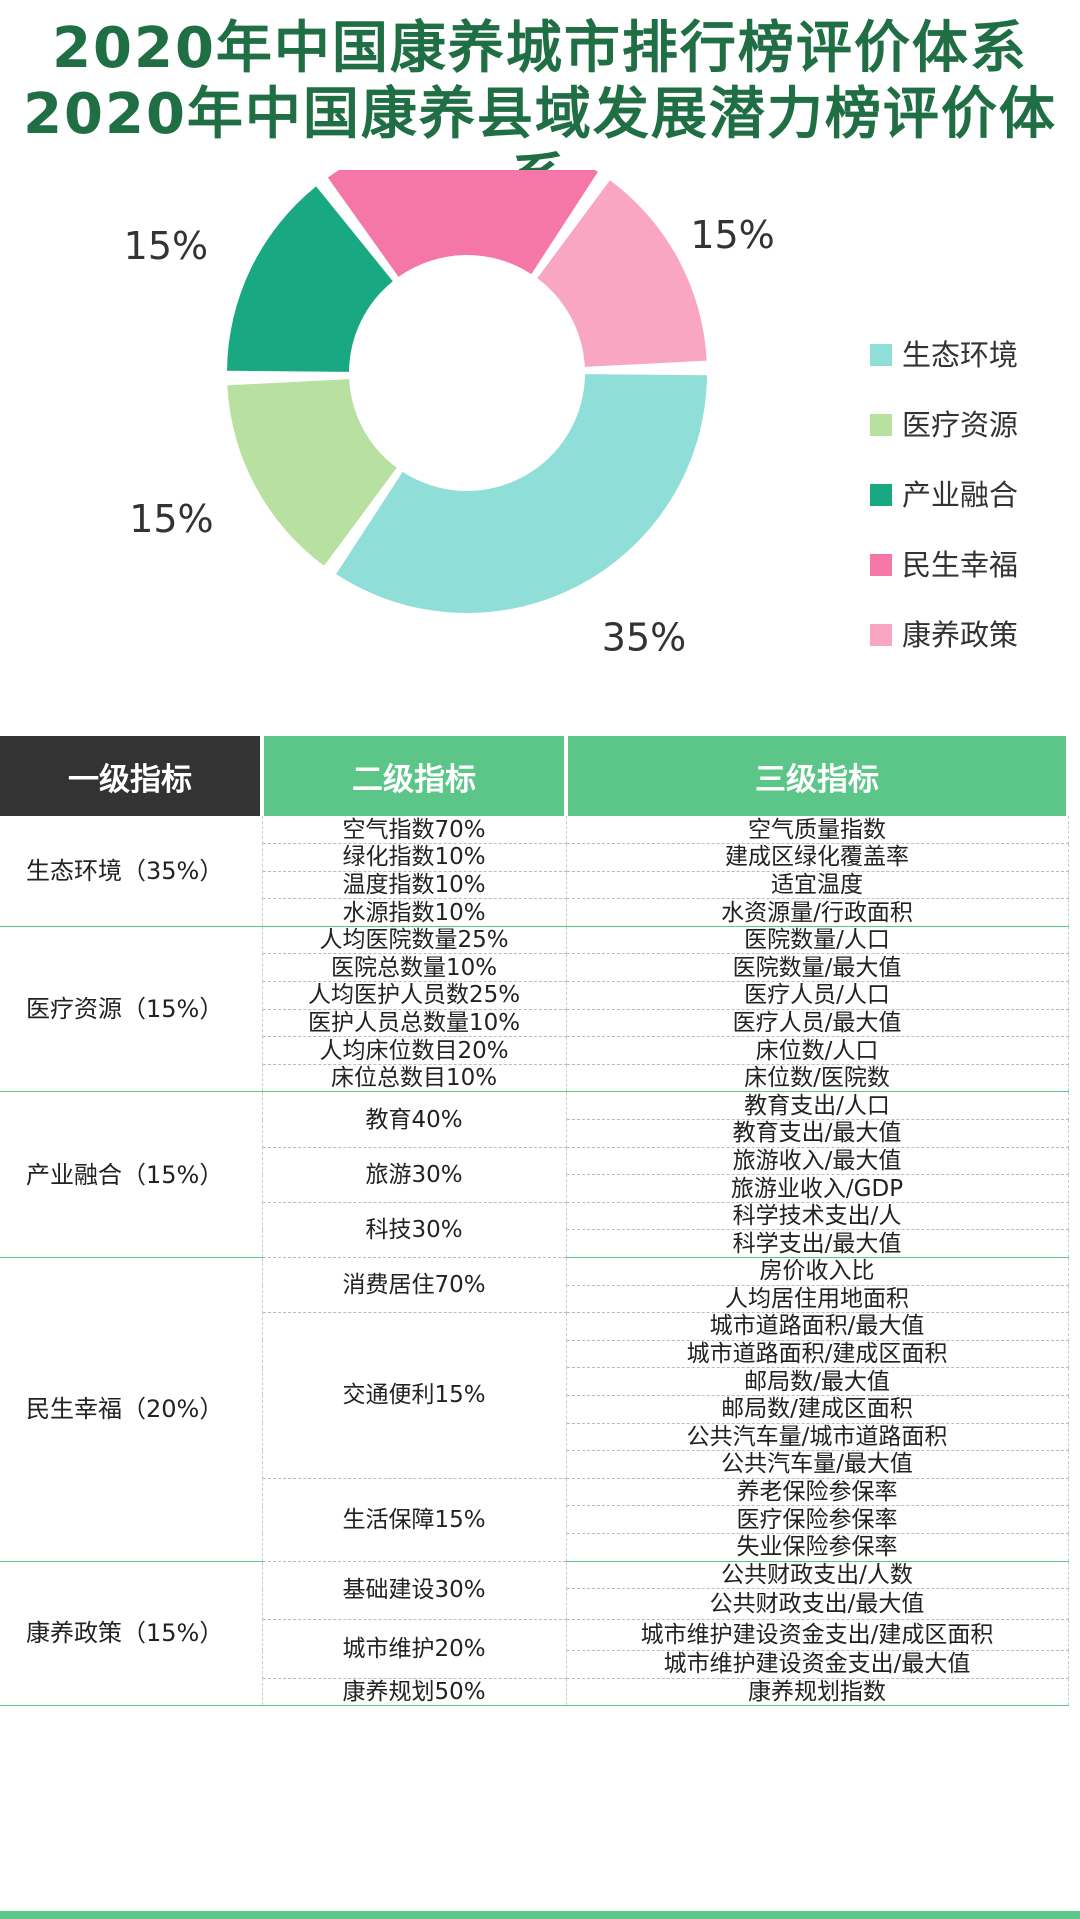 The height and width of the screenshot is (1919, 1080). Describe the element at coordinates (414, 1050) in the screenshot. I see `level2-cell: 人均床位数目20%` at that location.